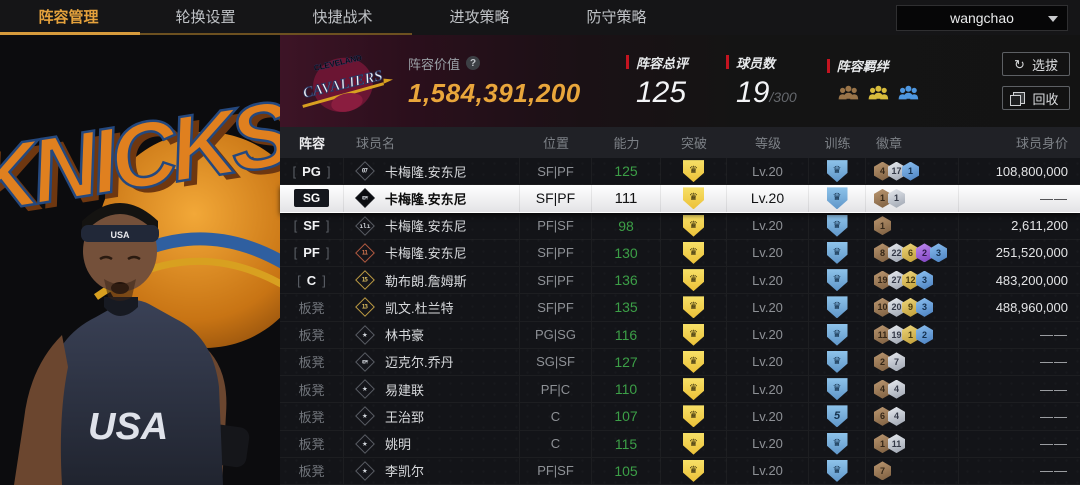 This screenshot has height=485, width=1080. Describe the element at coordinates (848, 95) in the screenshot. I see `bond-group-bronze-icon` at that location.